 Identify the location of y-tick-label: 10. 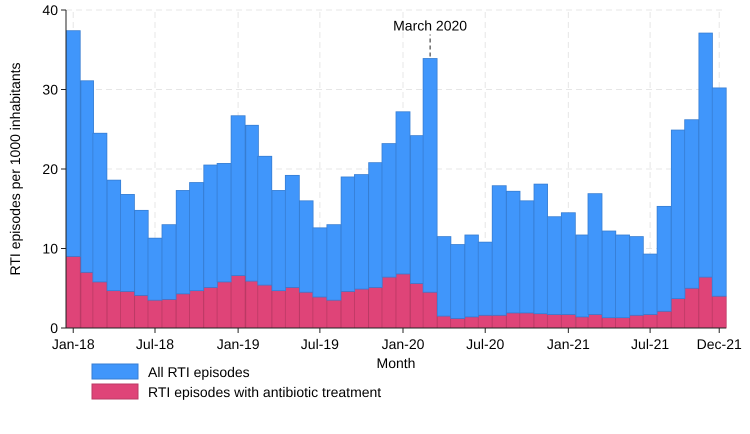
(50, 248).